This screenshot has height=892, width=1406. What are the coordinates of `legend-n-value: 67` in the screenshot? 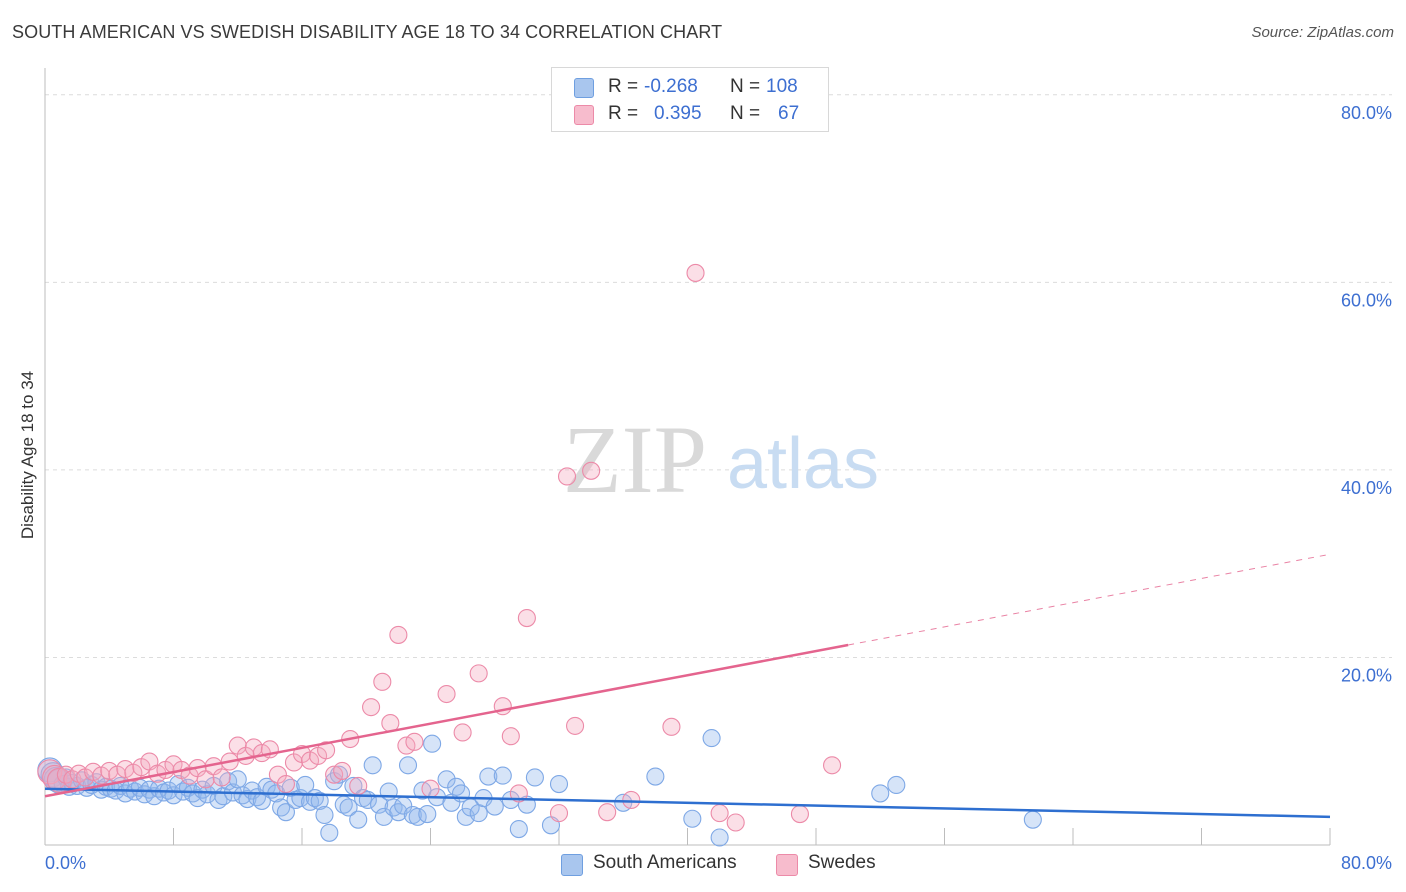 It's located at (789, 113).